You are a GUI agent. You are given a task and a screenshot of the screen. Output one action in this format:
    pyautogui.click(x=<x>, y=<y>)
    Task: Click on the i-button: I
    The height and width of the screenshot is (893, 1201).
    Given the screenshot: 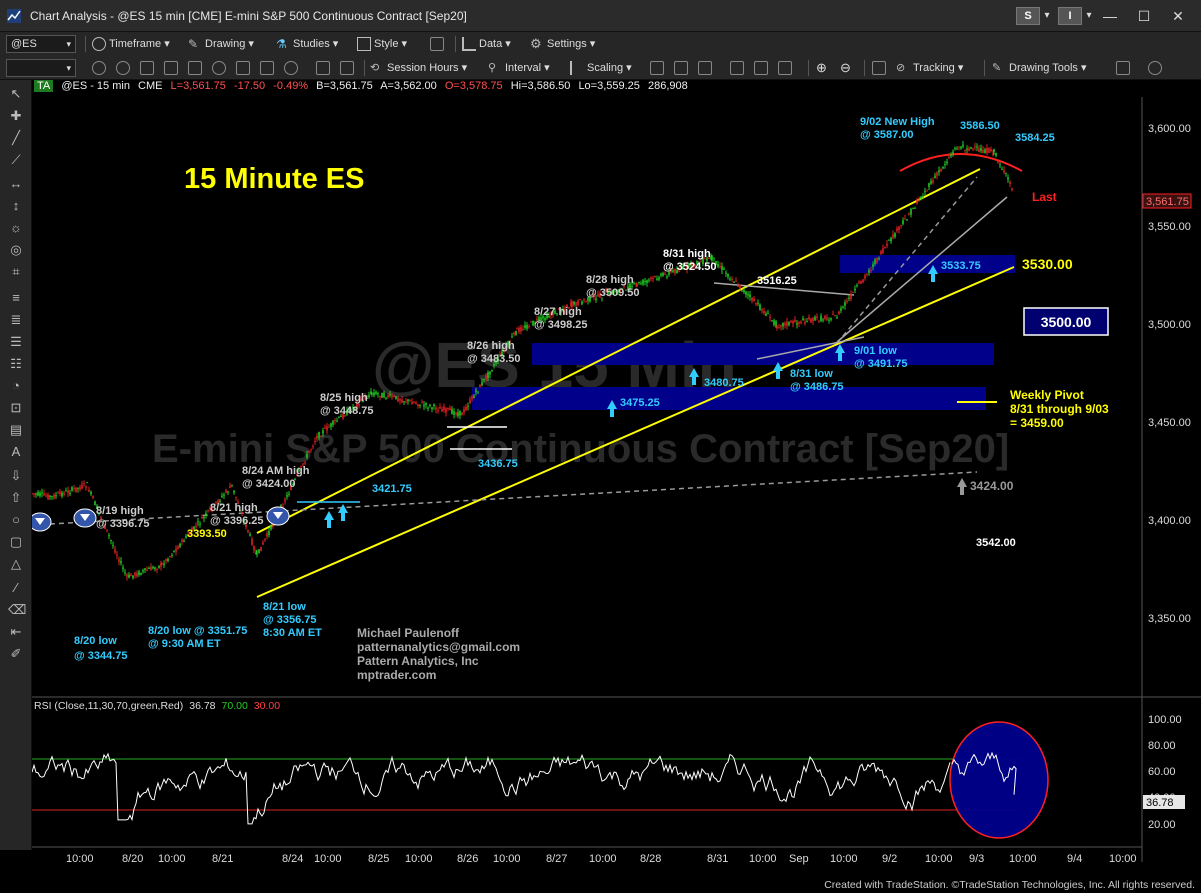 What is the action you would take?
    pyautogui.click(x=1070, y=16)
    